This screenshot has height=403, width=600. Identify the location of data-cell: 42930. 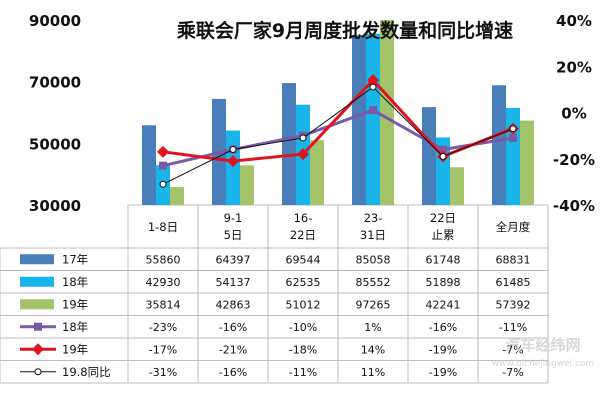
(163, 282).